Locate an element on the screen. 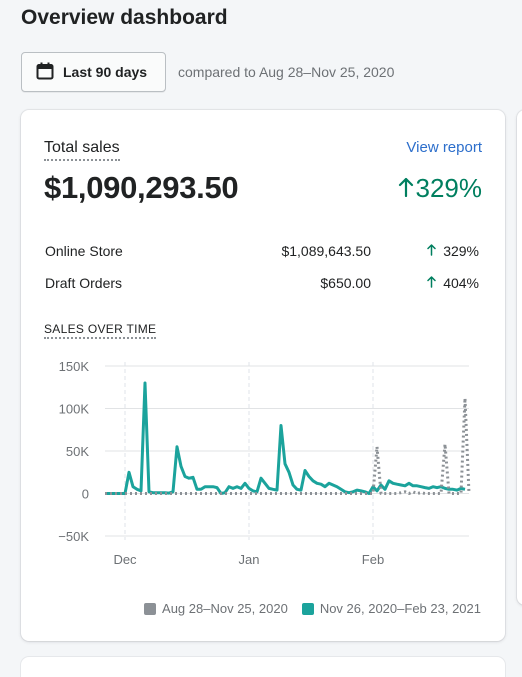  view-report-link: View report is located at coordinates (444, 147).